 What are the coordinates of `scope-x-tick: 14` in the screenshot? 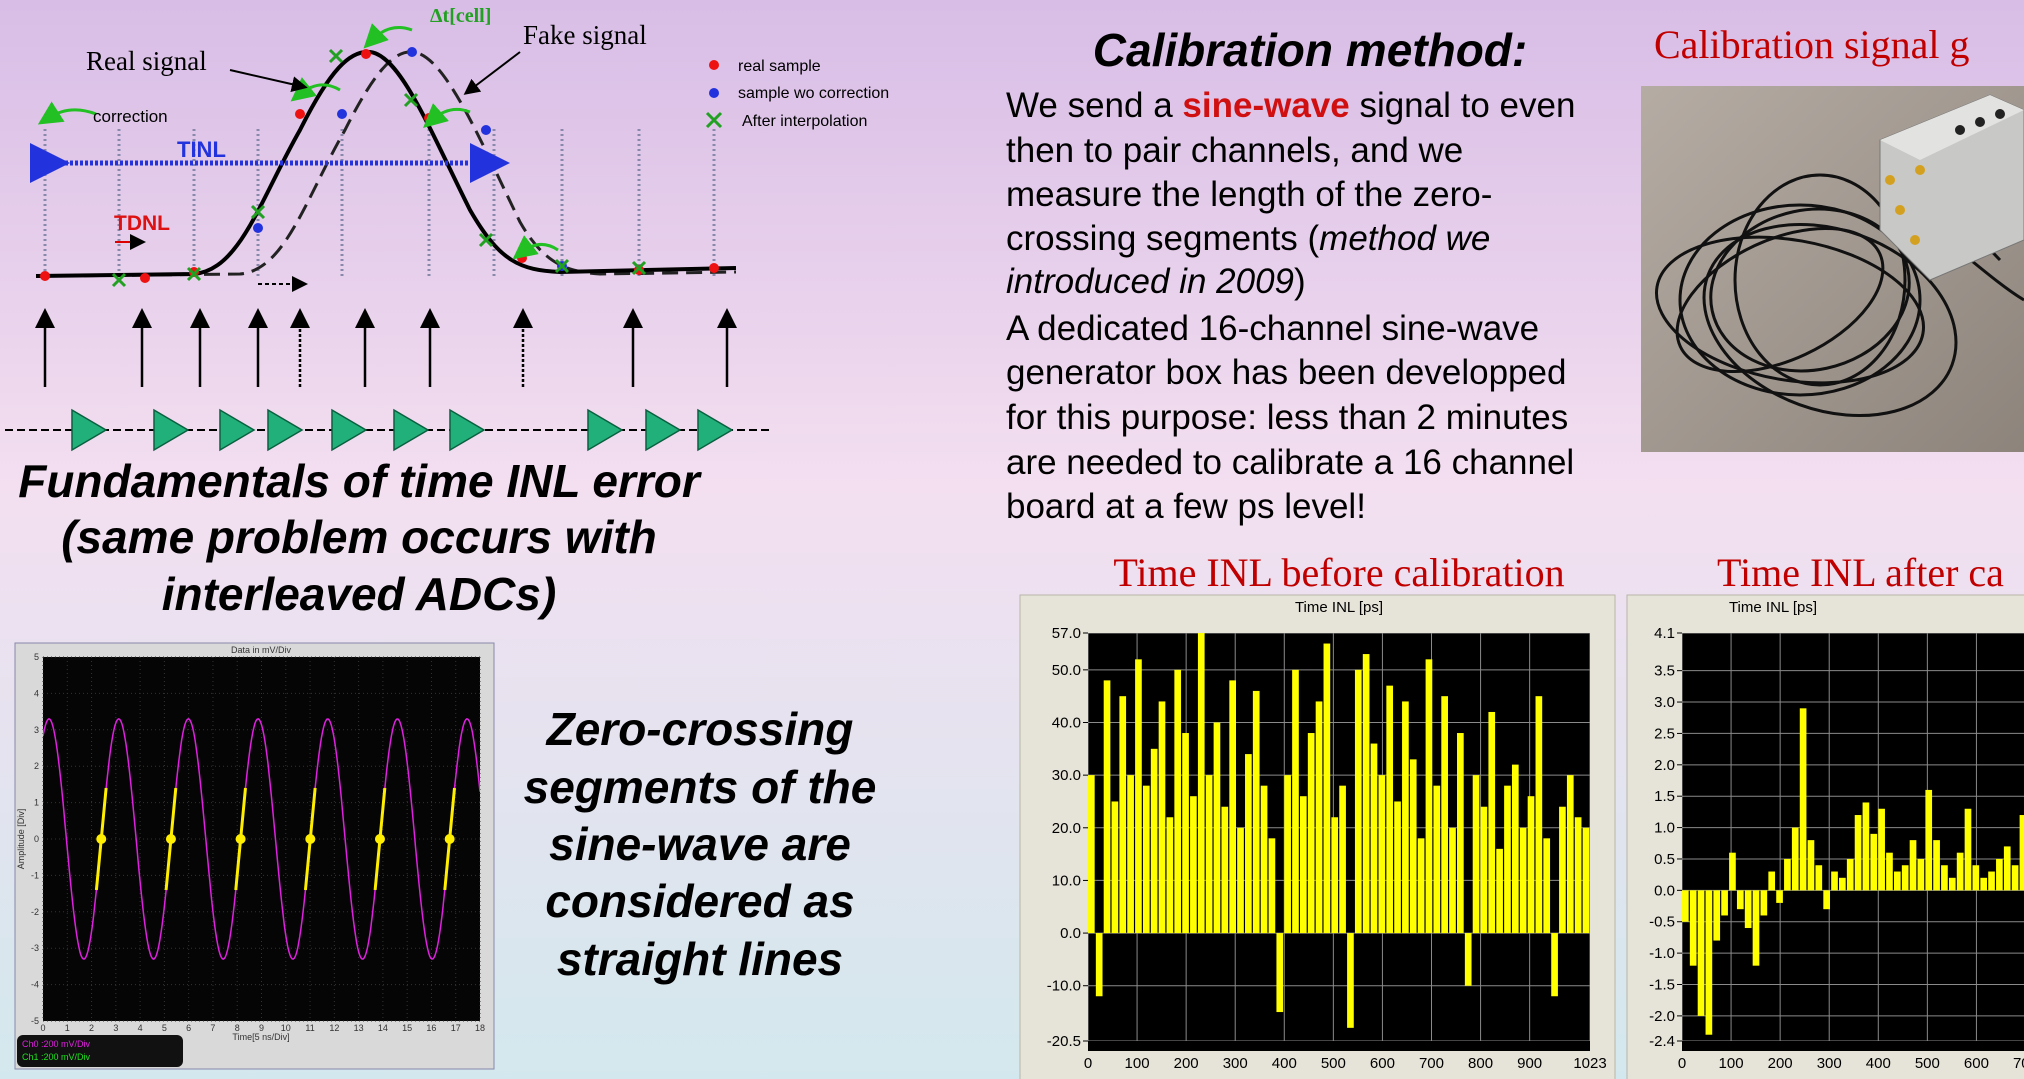 It's located at (383, 1028).